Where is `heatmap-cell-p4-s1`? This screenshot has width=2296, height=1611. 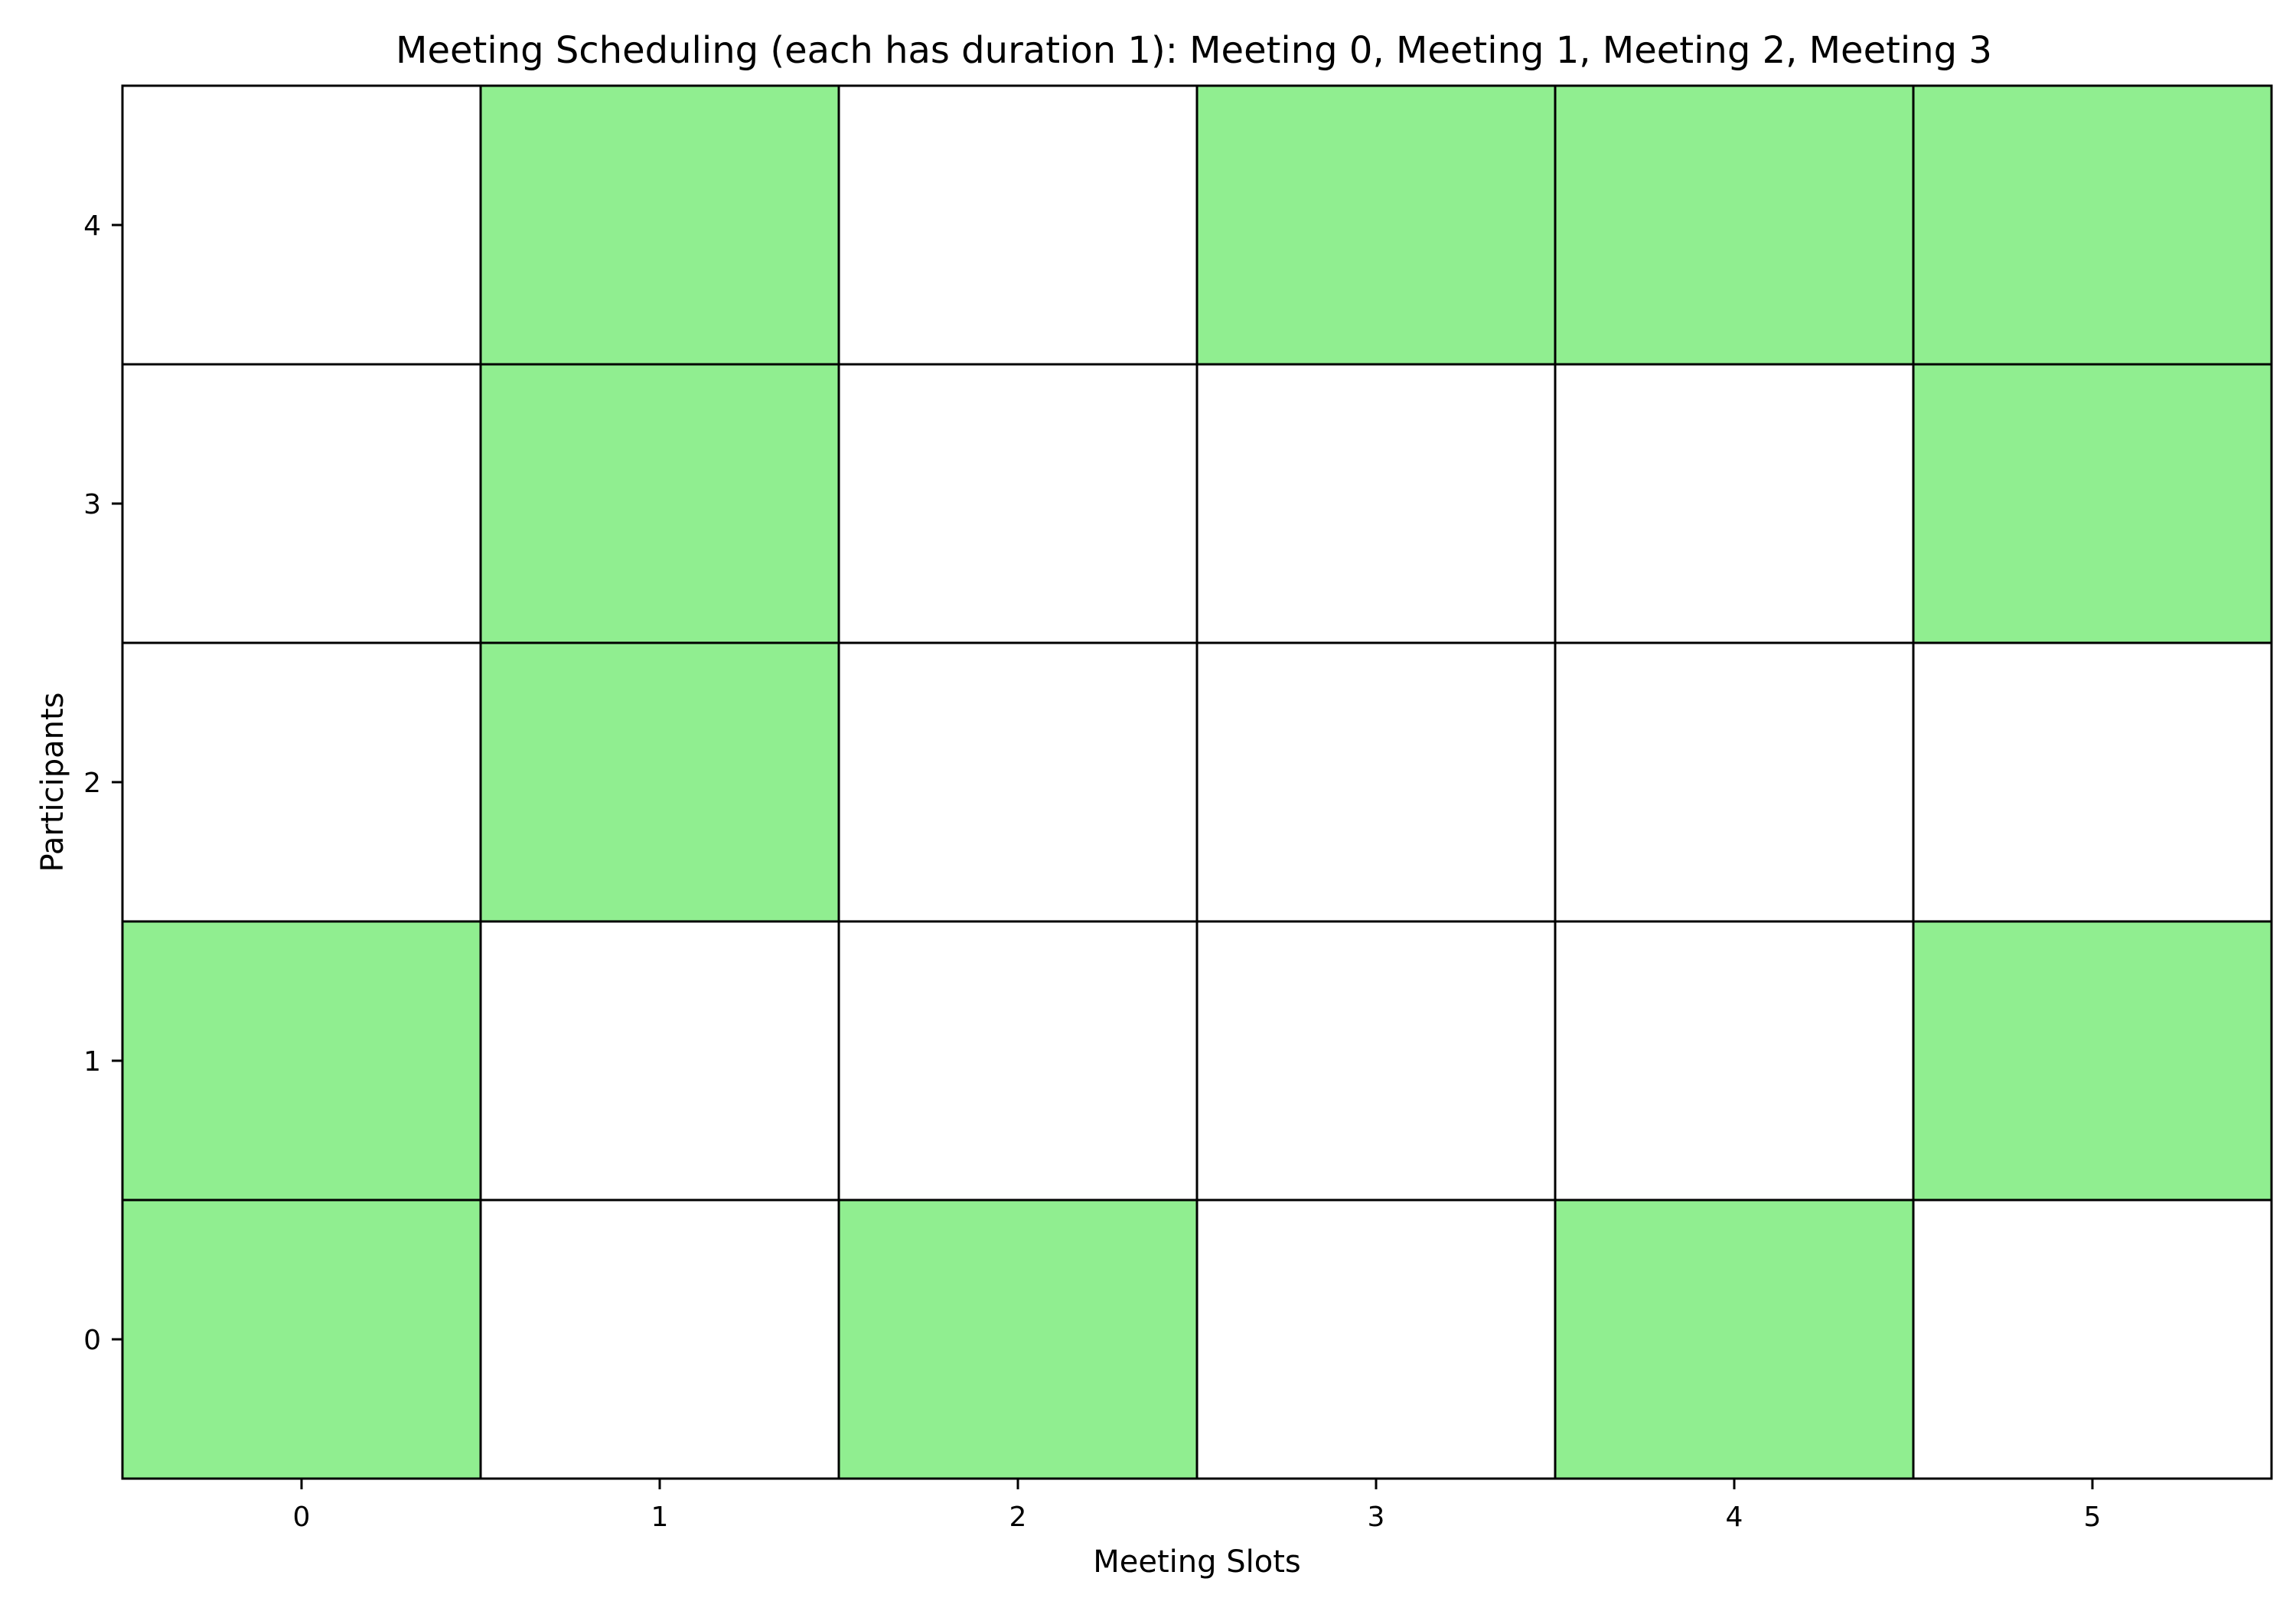
heatmap-cell-p4-s1 is located at coordinates (659, 225).